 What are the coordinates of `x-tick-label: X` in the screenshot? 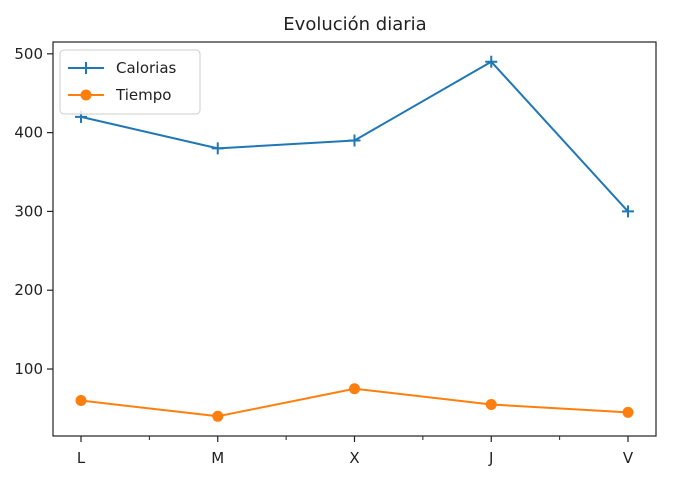 It's located at (354, 458).